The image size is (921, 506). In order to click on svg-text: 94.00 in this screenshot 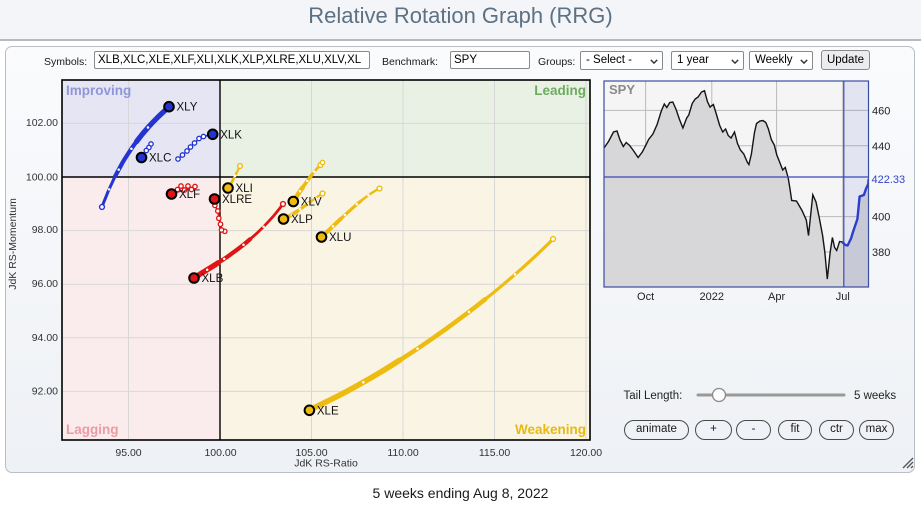, I will do `click(45, 338)`.